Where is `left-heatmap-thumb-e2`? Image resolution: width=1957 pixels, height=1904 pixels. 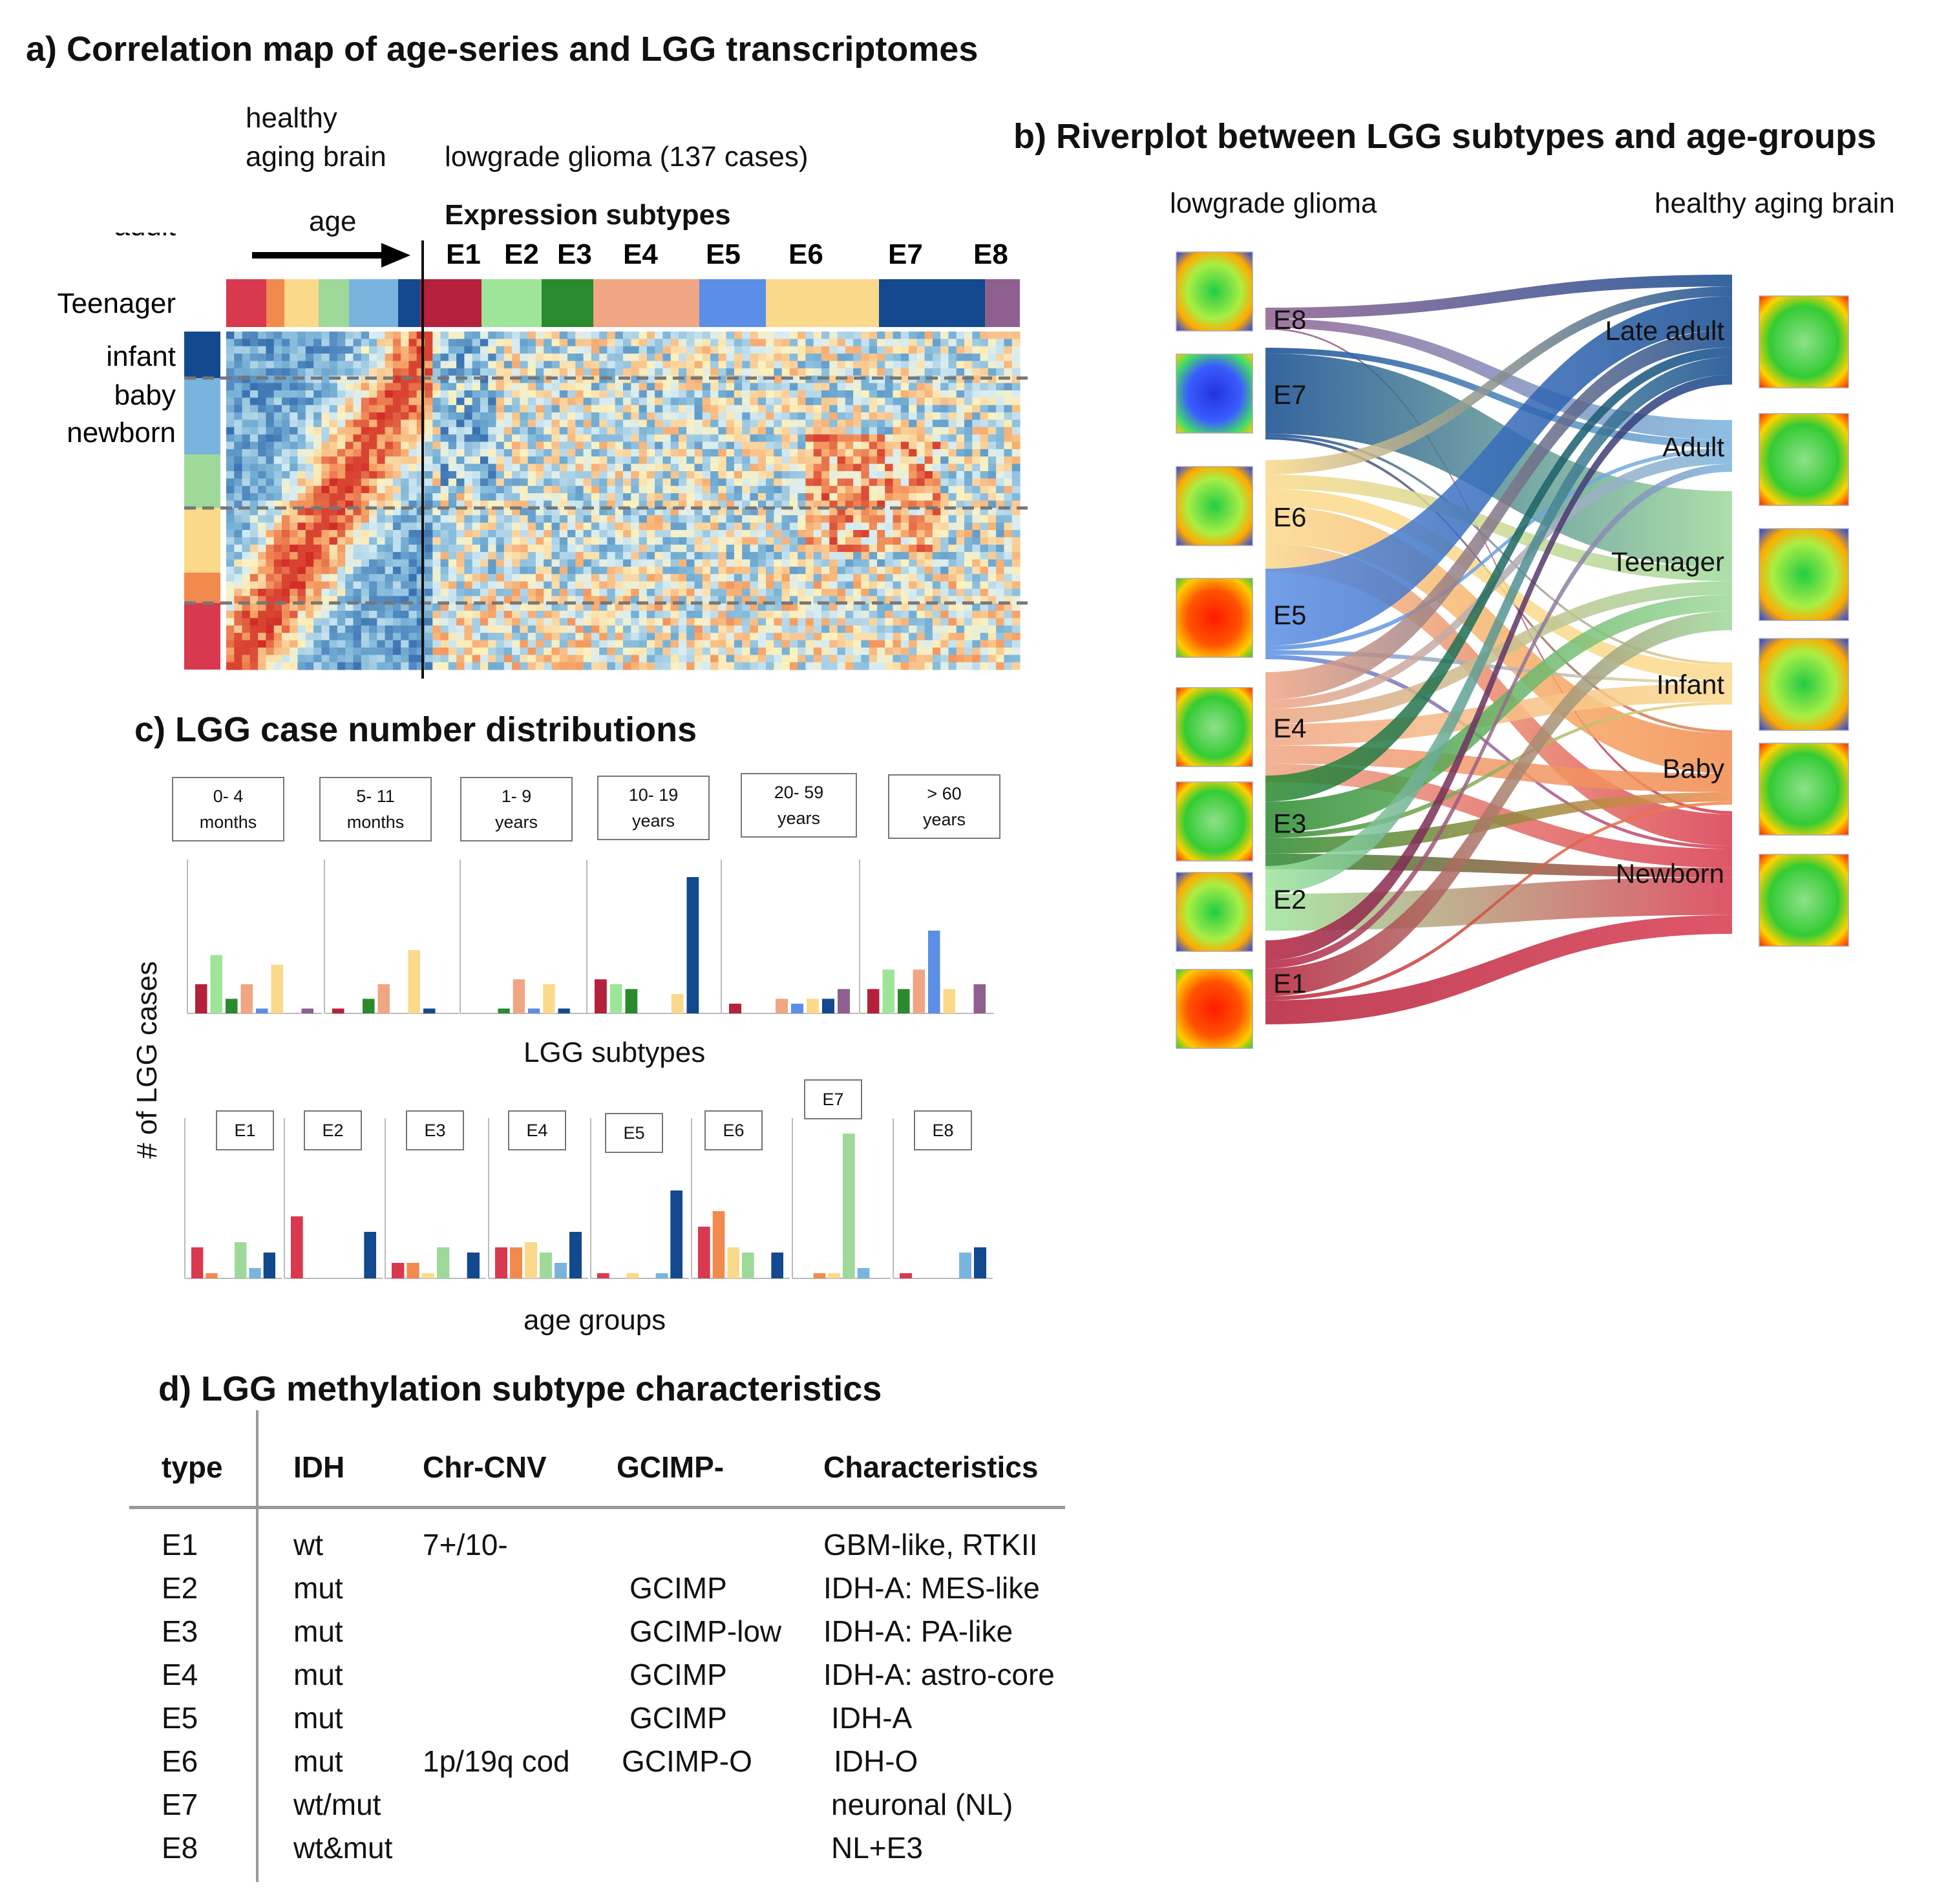
left-heatmap-thumb-e2 is located at coordinates (1214, 912).